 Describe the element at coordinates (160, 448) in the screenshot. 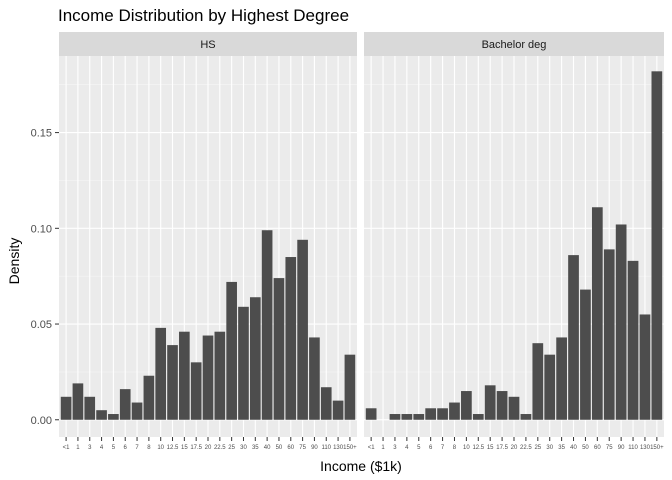

I see `x-tick-label: 10` at that location.